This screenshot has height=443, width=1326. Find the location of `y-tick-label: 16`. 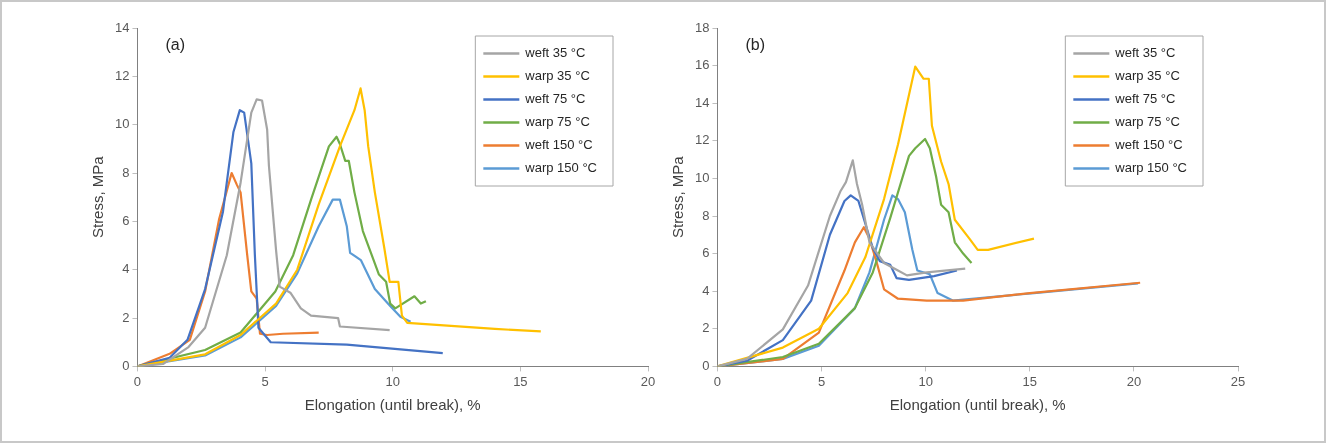

y-tick-label: 16 is located at coordinates (702, 65).